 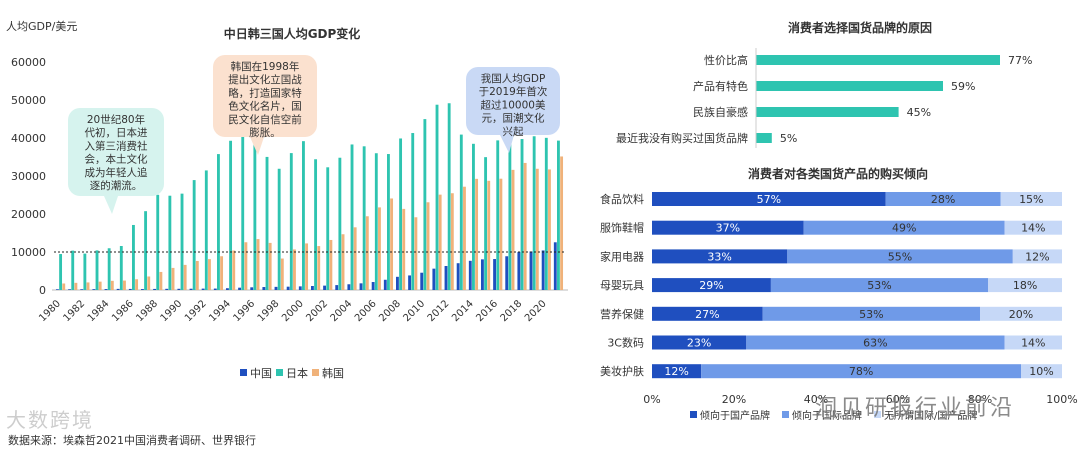 I want to click on gdp-chart-title: 中日韩三国人均GDP变化, so click(x=292, y=33).